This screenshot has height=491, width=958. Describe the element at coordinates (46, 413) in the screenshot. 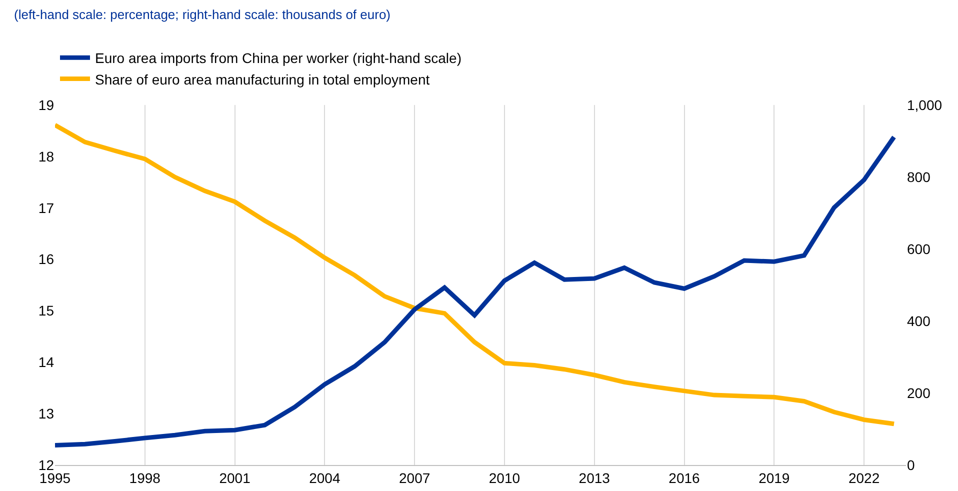

I see `y-tick-label: 13` at that location.